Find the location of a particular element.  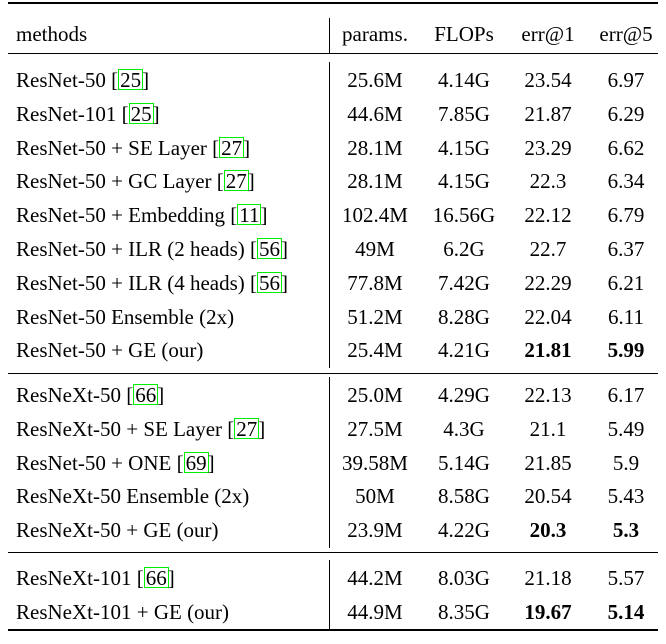

method-name: ResNeXt-50 + GE (our) is located at coordinates (117, 530).